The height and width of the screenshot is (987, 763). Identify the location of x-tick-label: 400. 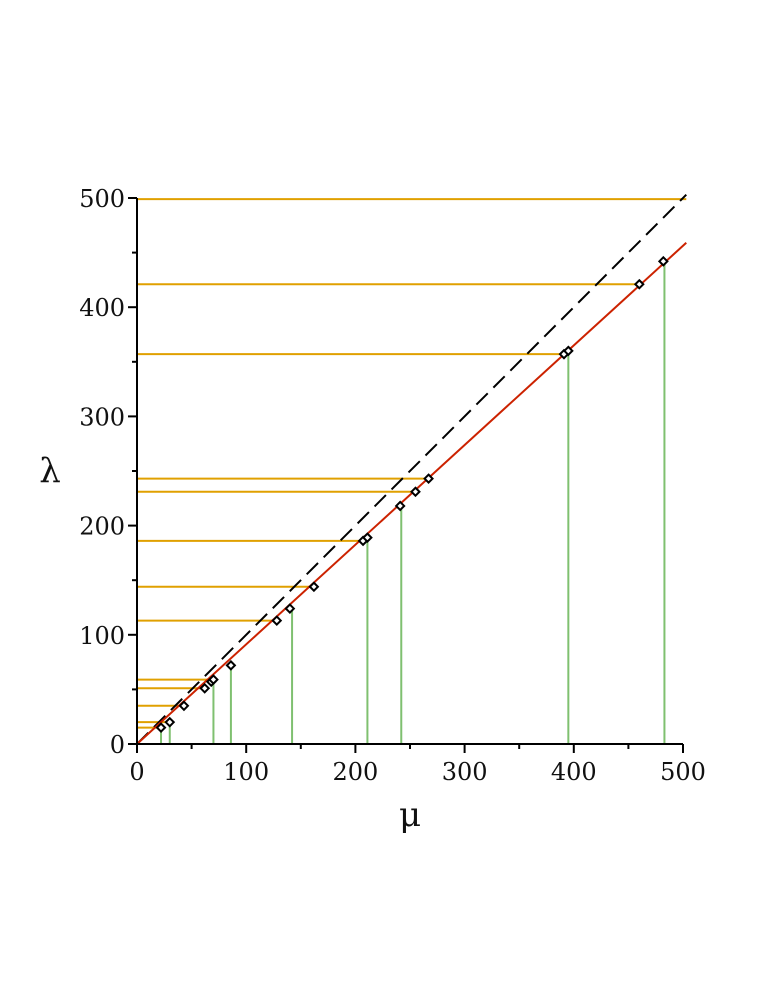
(574, 772).